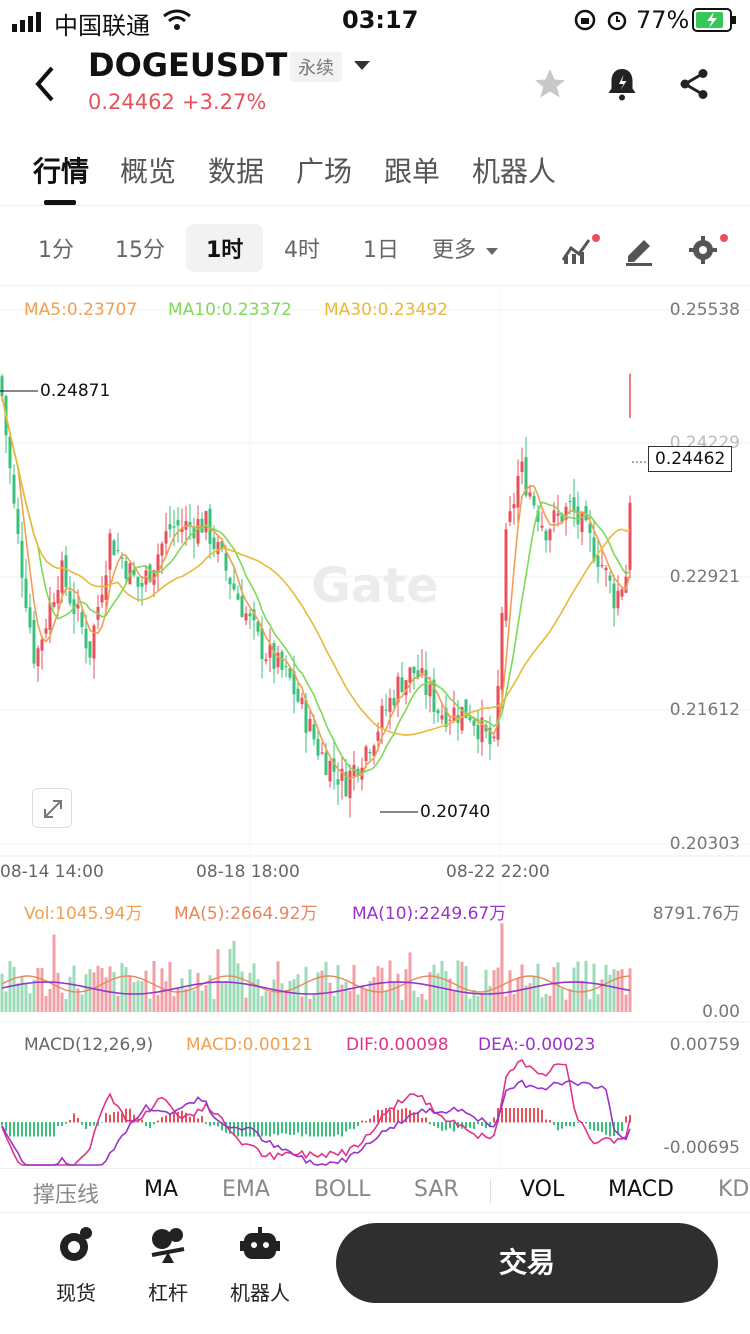 The image size is (750, 1334). Describe the element at coordinates (342, 1189) in the screenshot. I see `indicator-boll: BOLL` at that location.